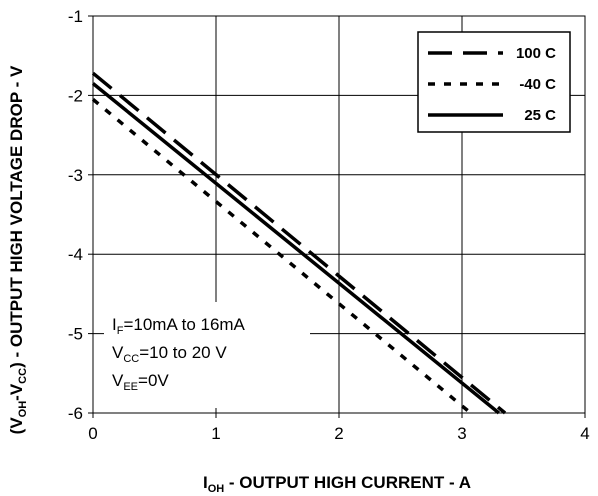 The image size is (598, 496). I want to click on y-axis-label-p1: (V, so click(16, 426).